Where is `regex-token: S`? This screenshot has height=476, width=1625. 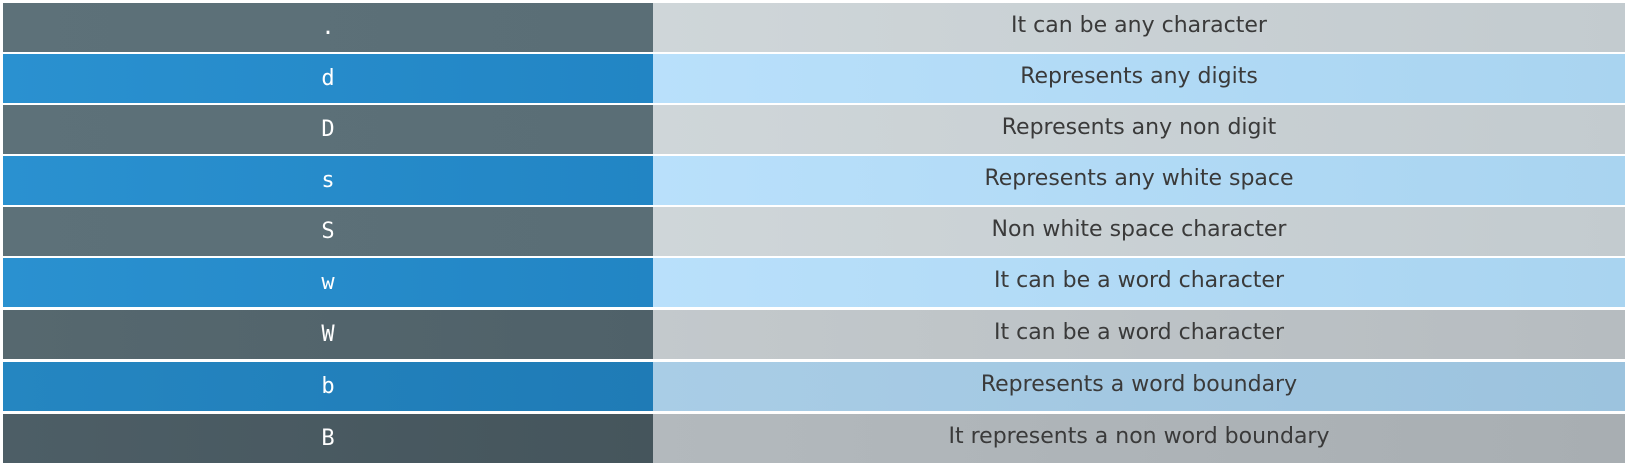 regex-token: S is located at coordinates (328, 231).